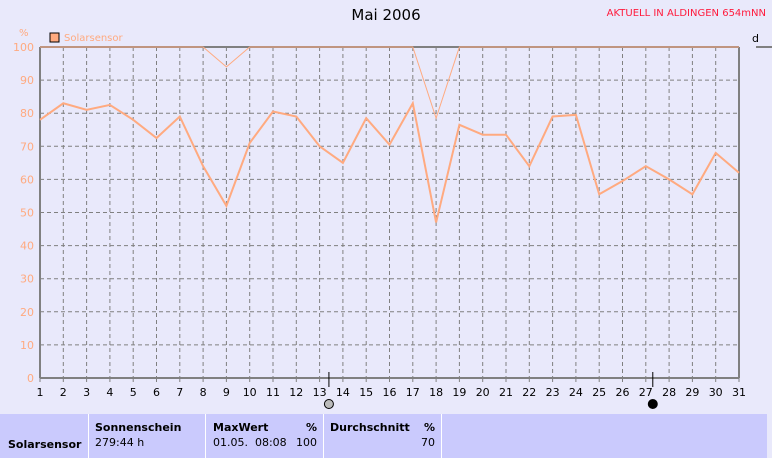 The image size is (772, 458). Describe the element at coordinates (120, 442) in the screenshot. I see `sunshine-value: 279:44 h` at that location.